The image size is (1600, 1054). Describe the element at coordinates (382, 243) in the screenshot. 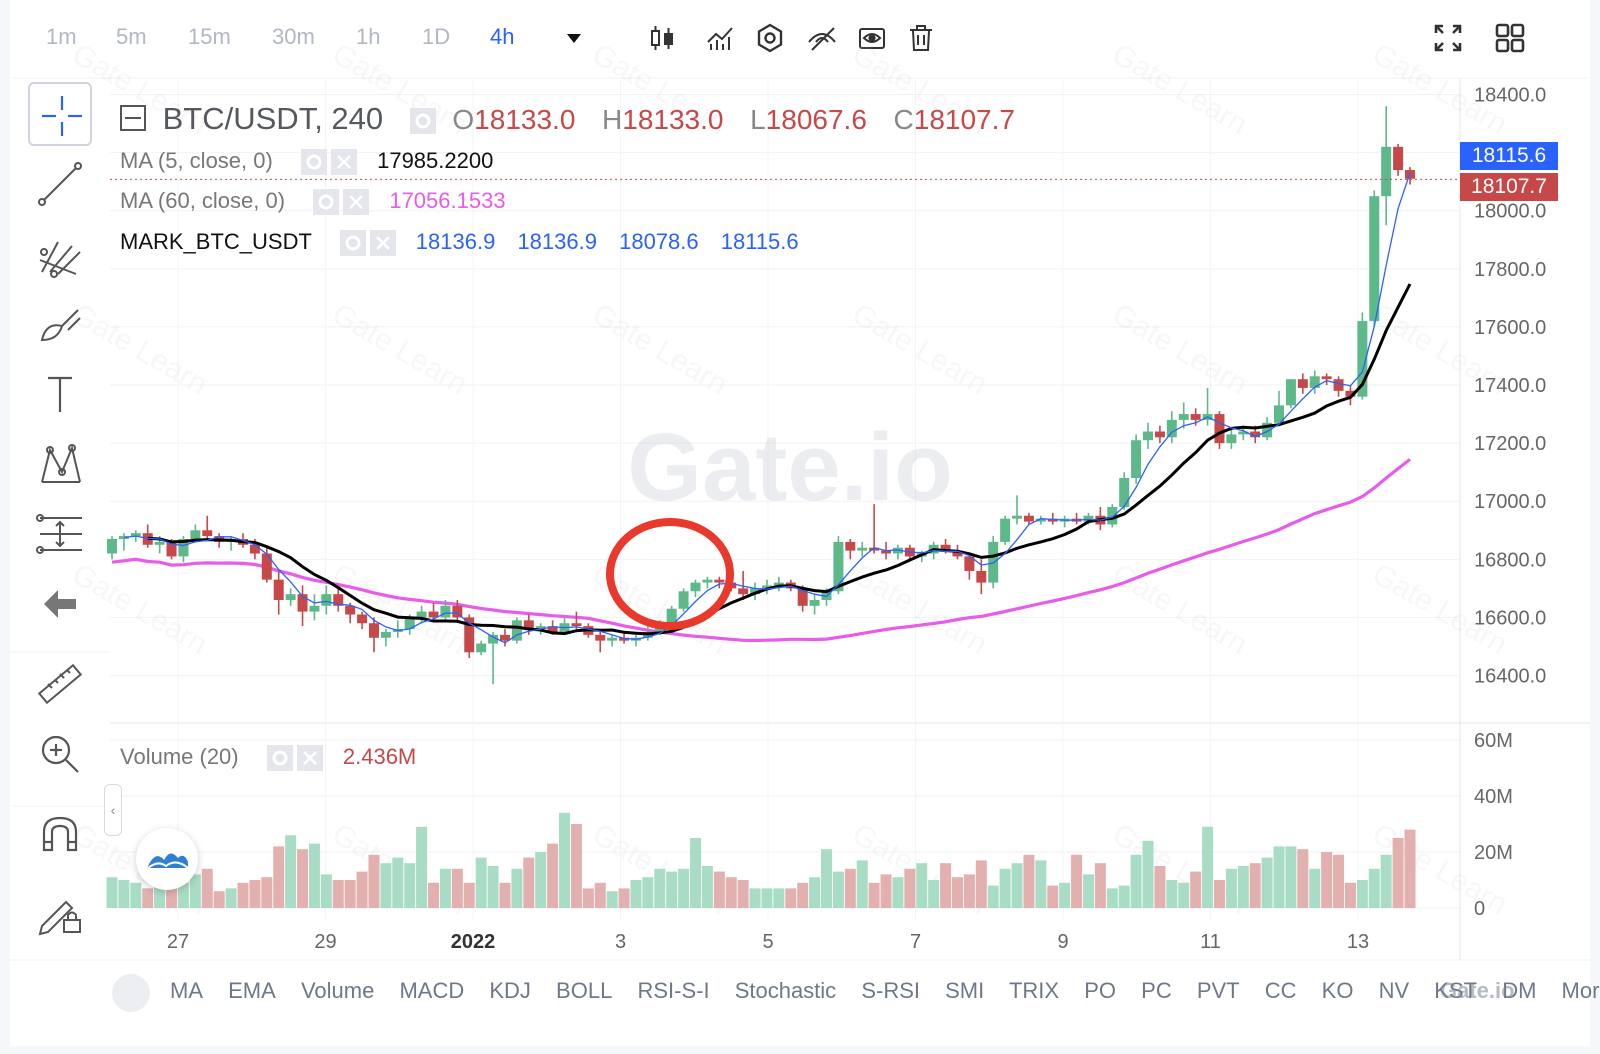

I see `mark-close-icon` at that location.